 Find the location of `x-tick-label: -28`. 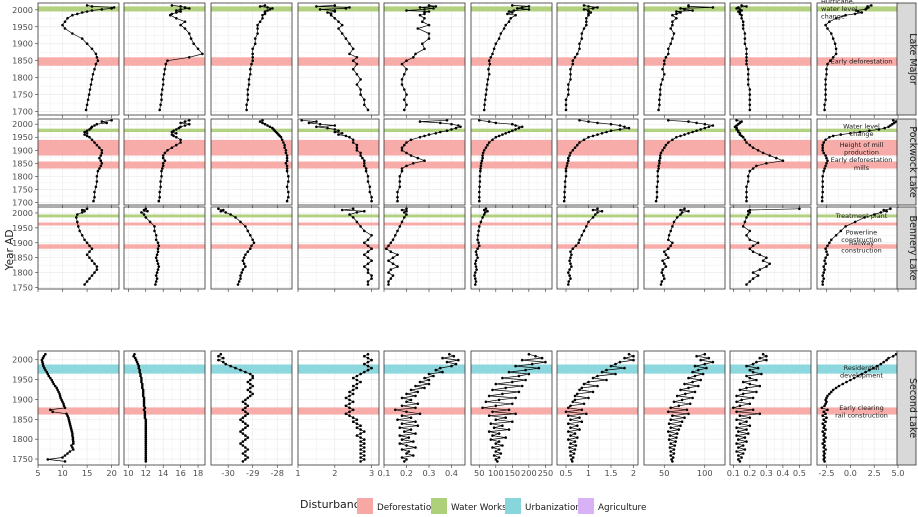

x-tick-label: -28 is located at coordinates (277, 473).